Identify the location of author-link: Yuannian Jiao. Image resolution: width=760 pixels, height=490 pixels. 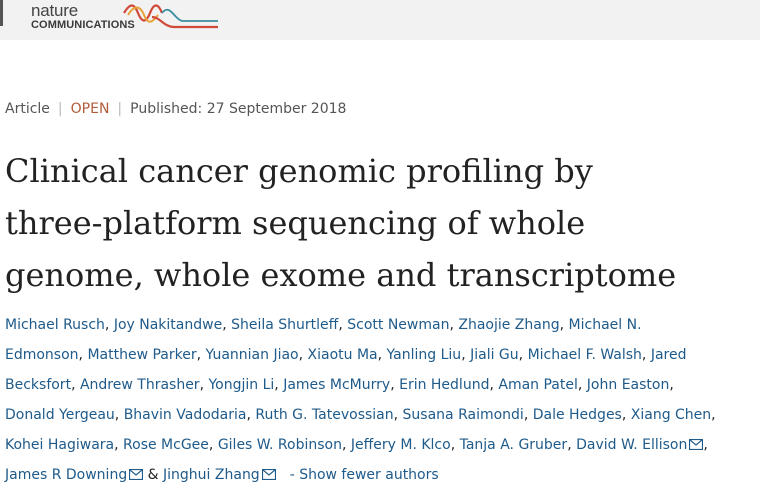
(252, 355).